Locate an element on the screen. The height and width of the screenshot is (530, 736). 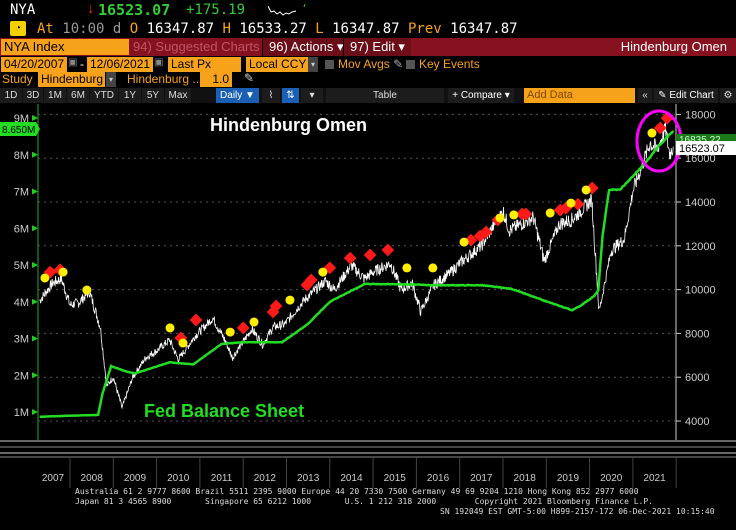
study-select: Hindenburg is located at coordinates (71, 79).